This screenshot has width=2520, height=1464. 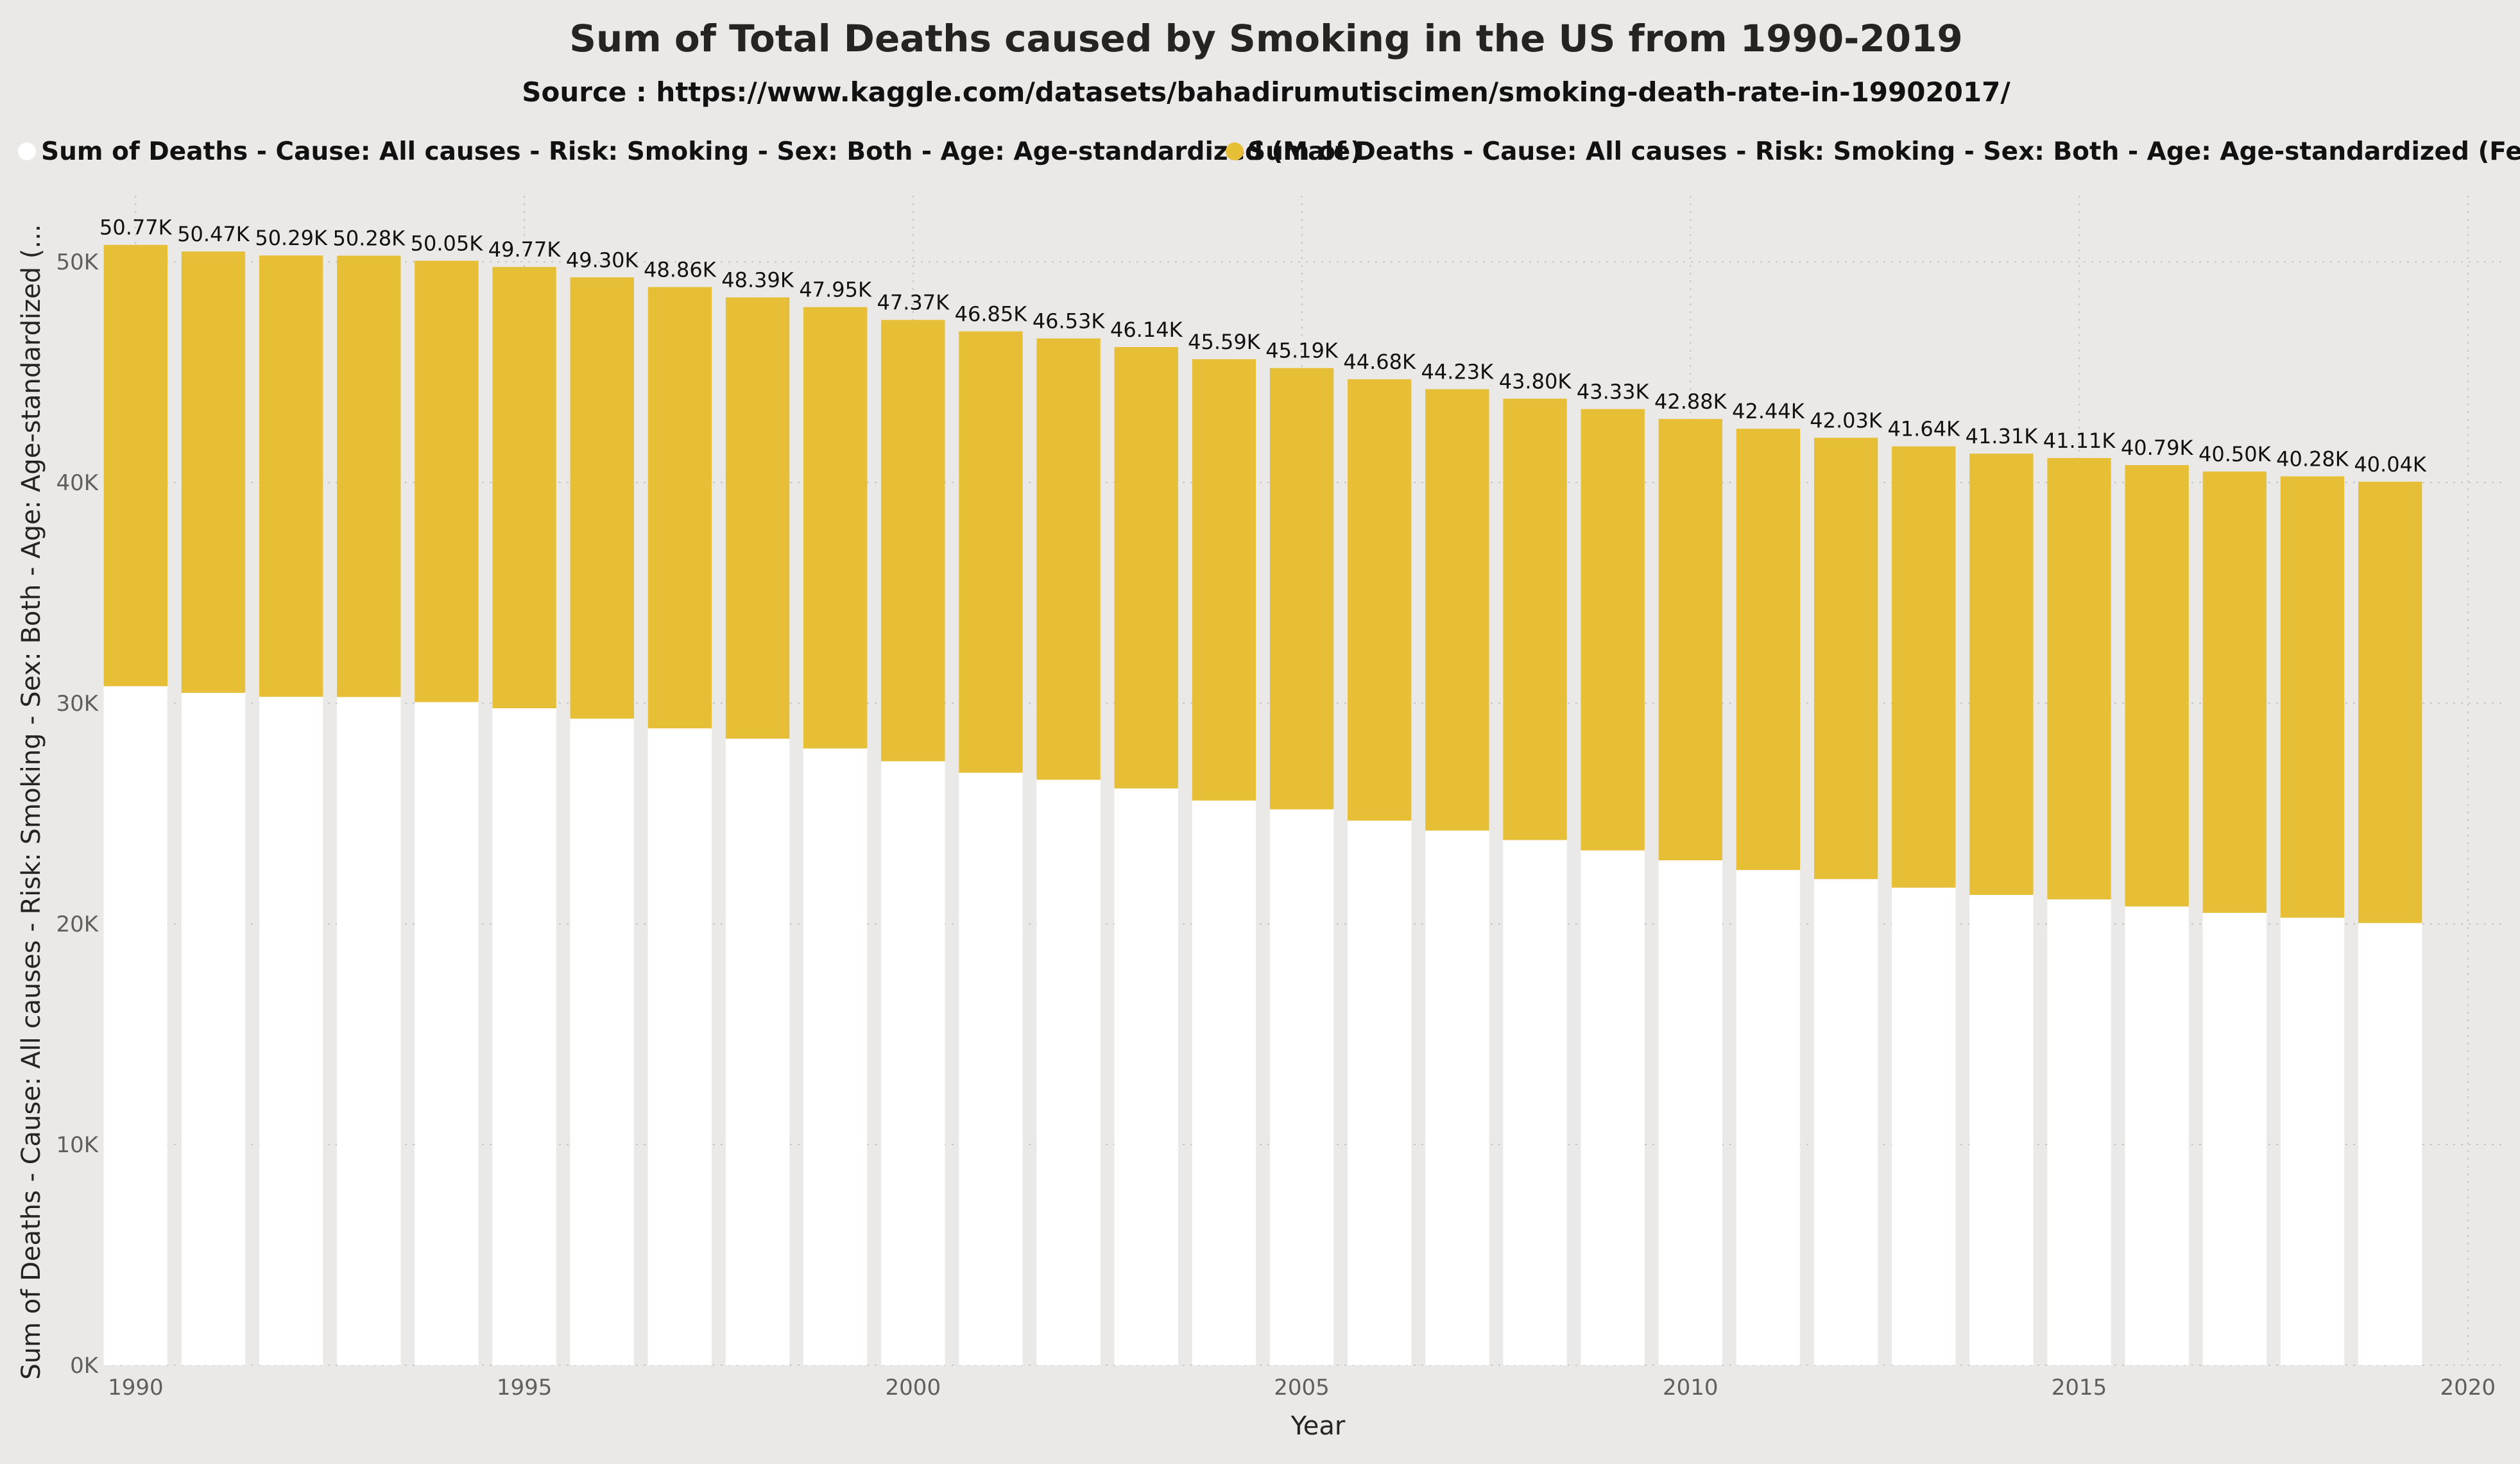 I want to click on total-data-label: 41.31K, so click(x=2002, y=436).